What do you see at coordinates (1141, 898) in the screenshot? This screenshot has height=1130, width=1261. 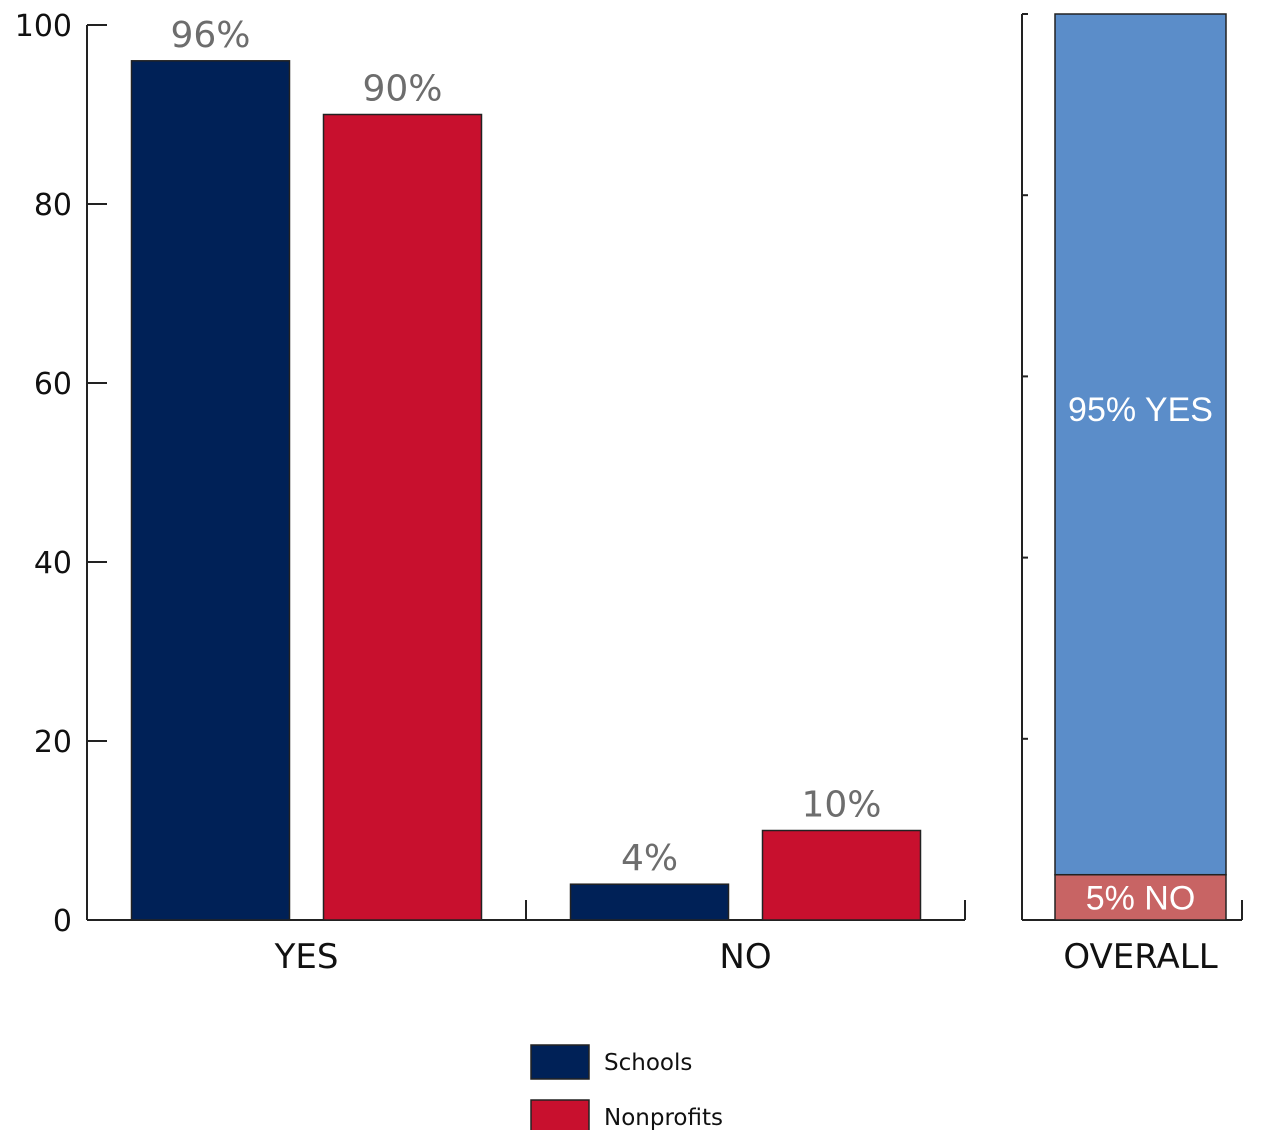 I see `stacked-segment-label: 5% NO` at bounding box center [1141, 898].